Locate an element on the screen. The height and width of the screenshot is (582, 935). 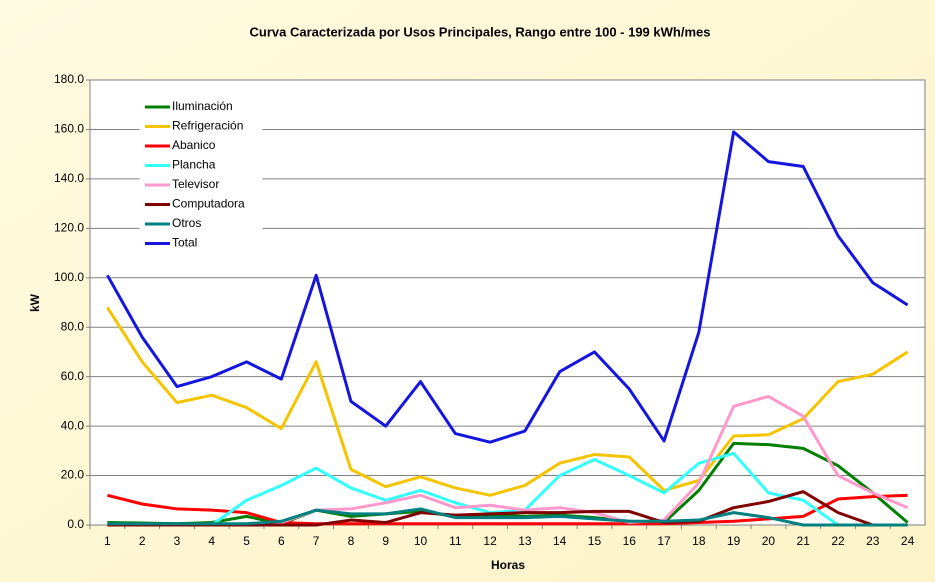
y-tick-label: 0.0 is located at coordinates (75, 524).